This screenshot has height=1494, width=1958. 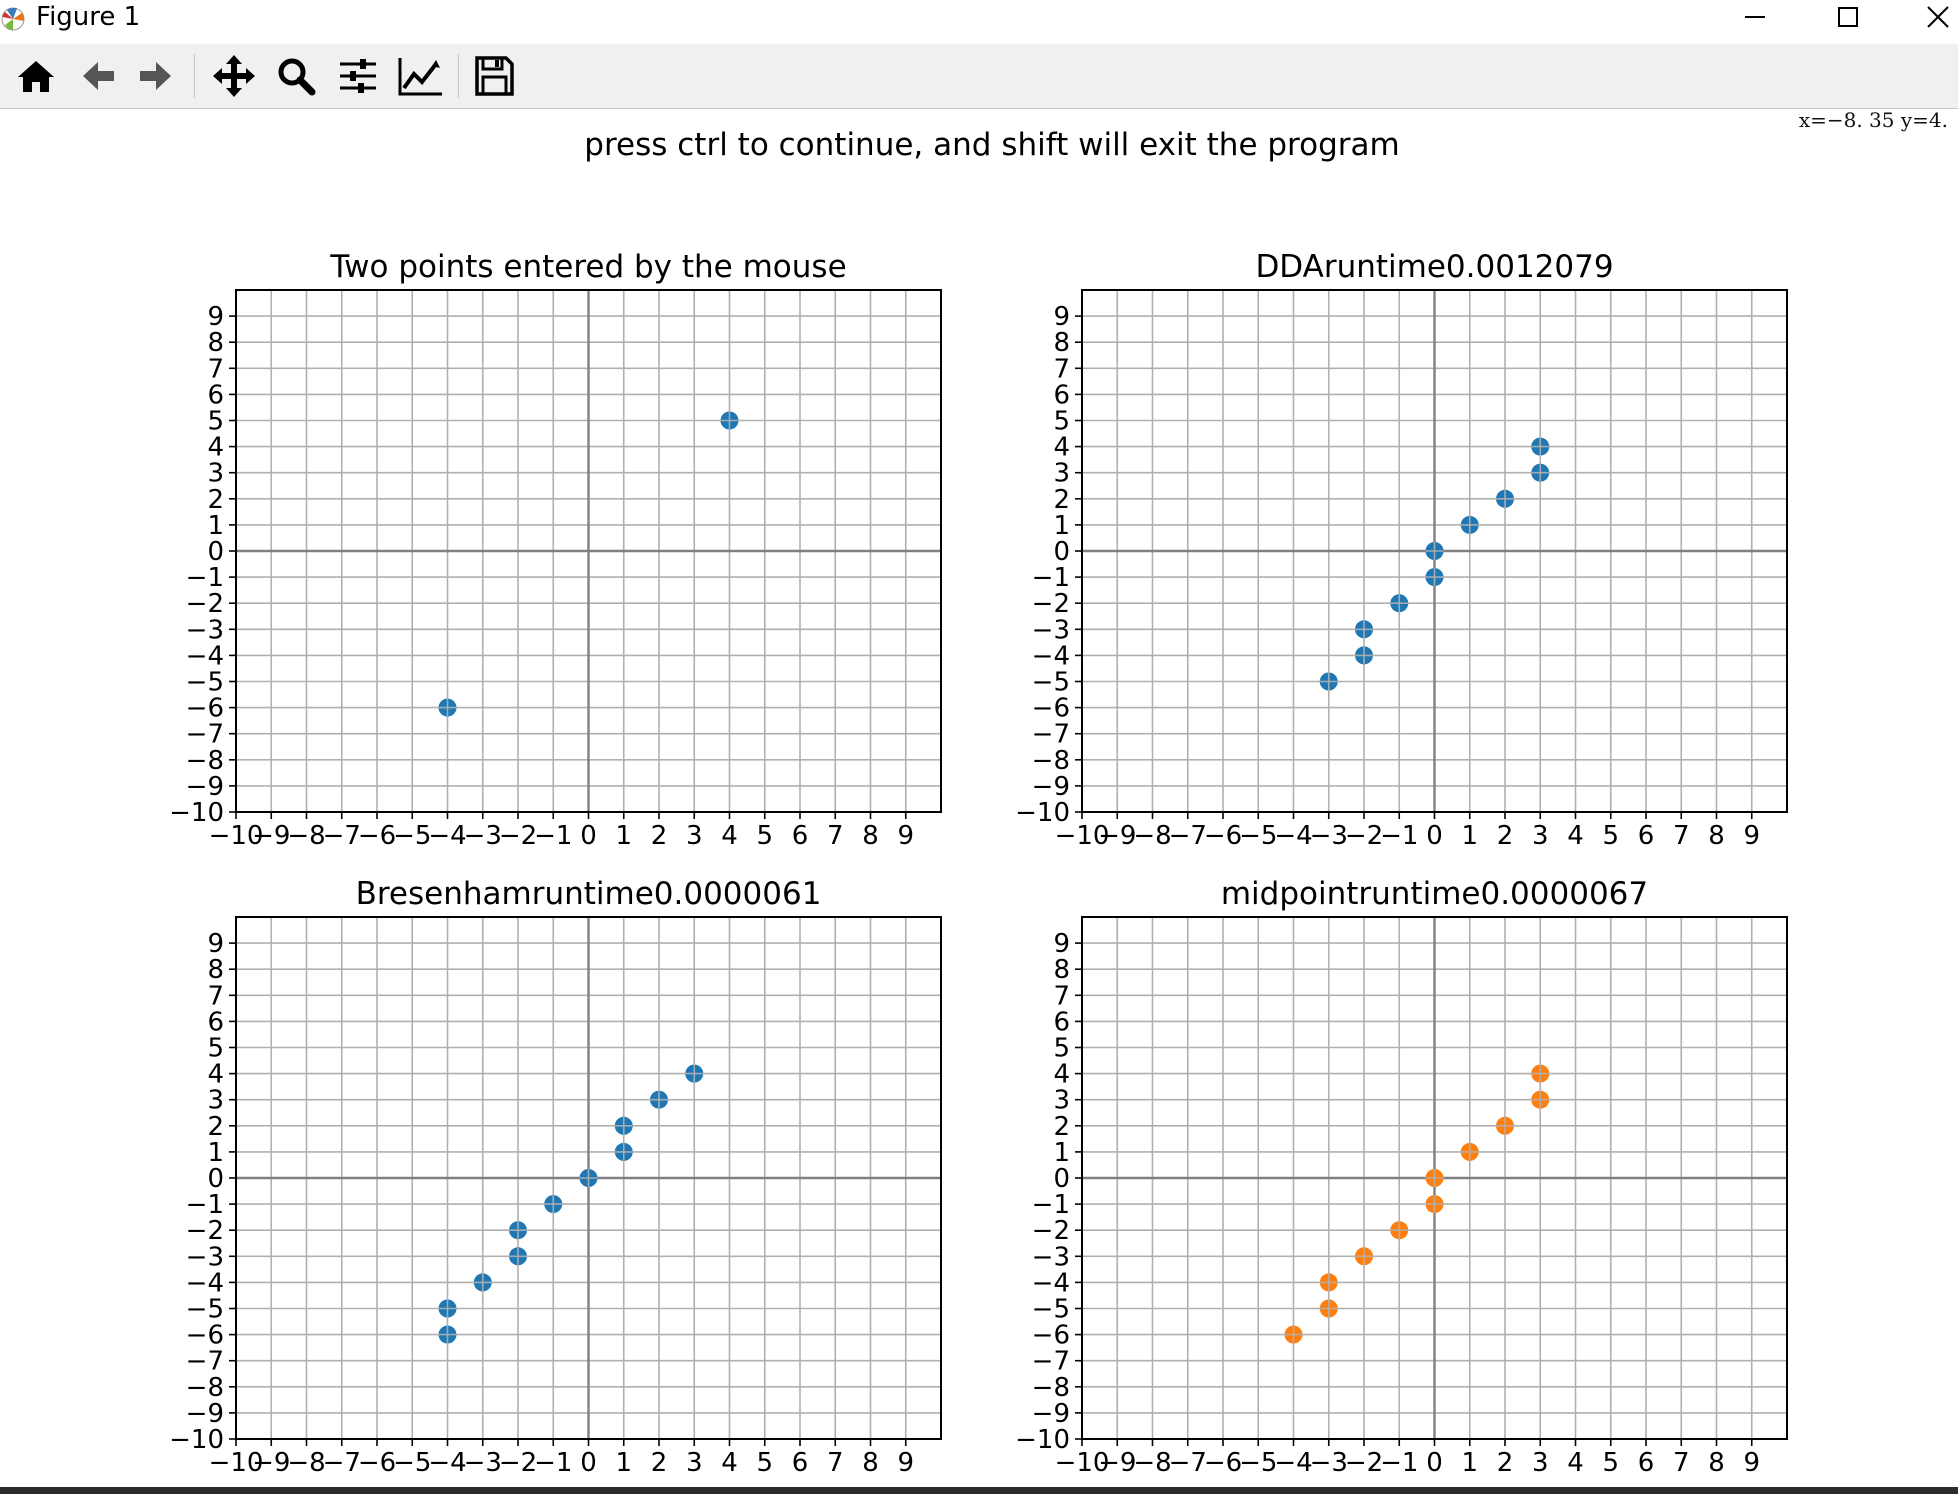 What do you see at coordinates (1848, 17) in the screenshot?
I see `maximize-button` at bounding box center [1848, 17].